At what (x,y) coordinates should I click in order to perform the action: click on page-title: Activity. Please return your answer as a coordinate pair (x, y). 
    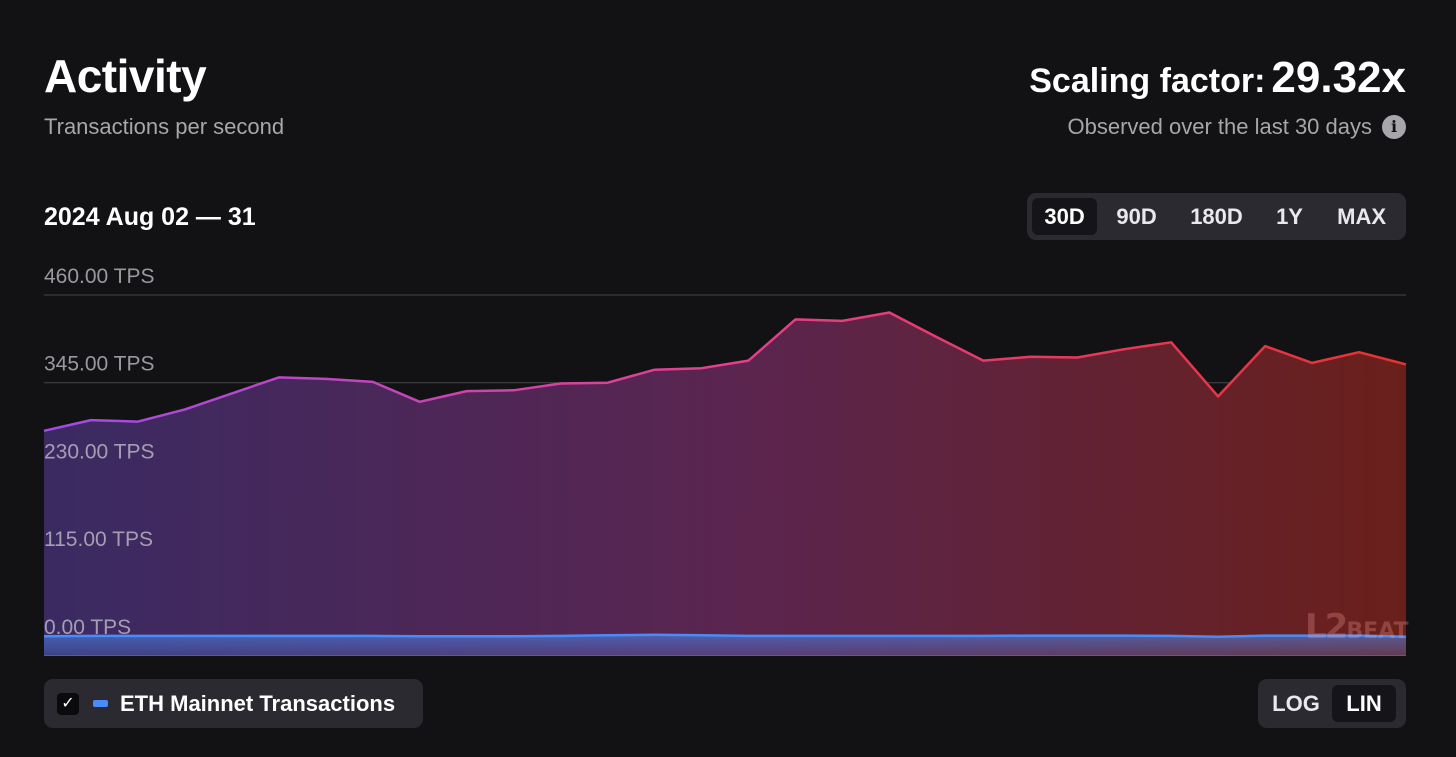
    Looking at the image, I should click on (125, 76).